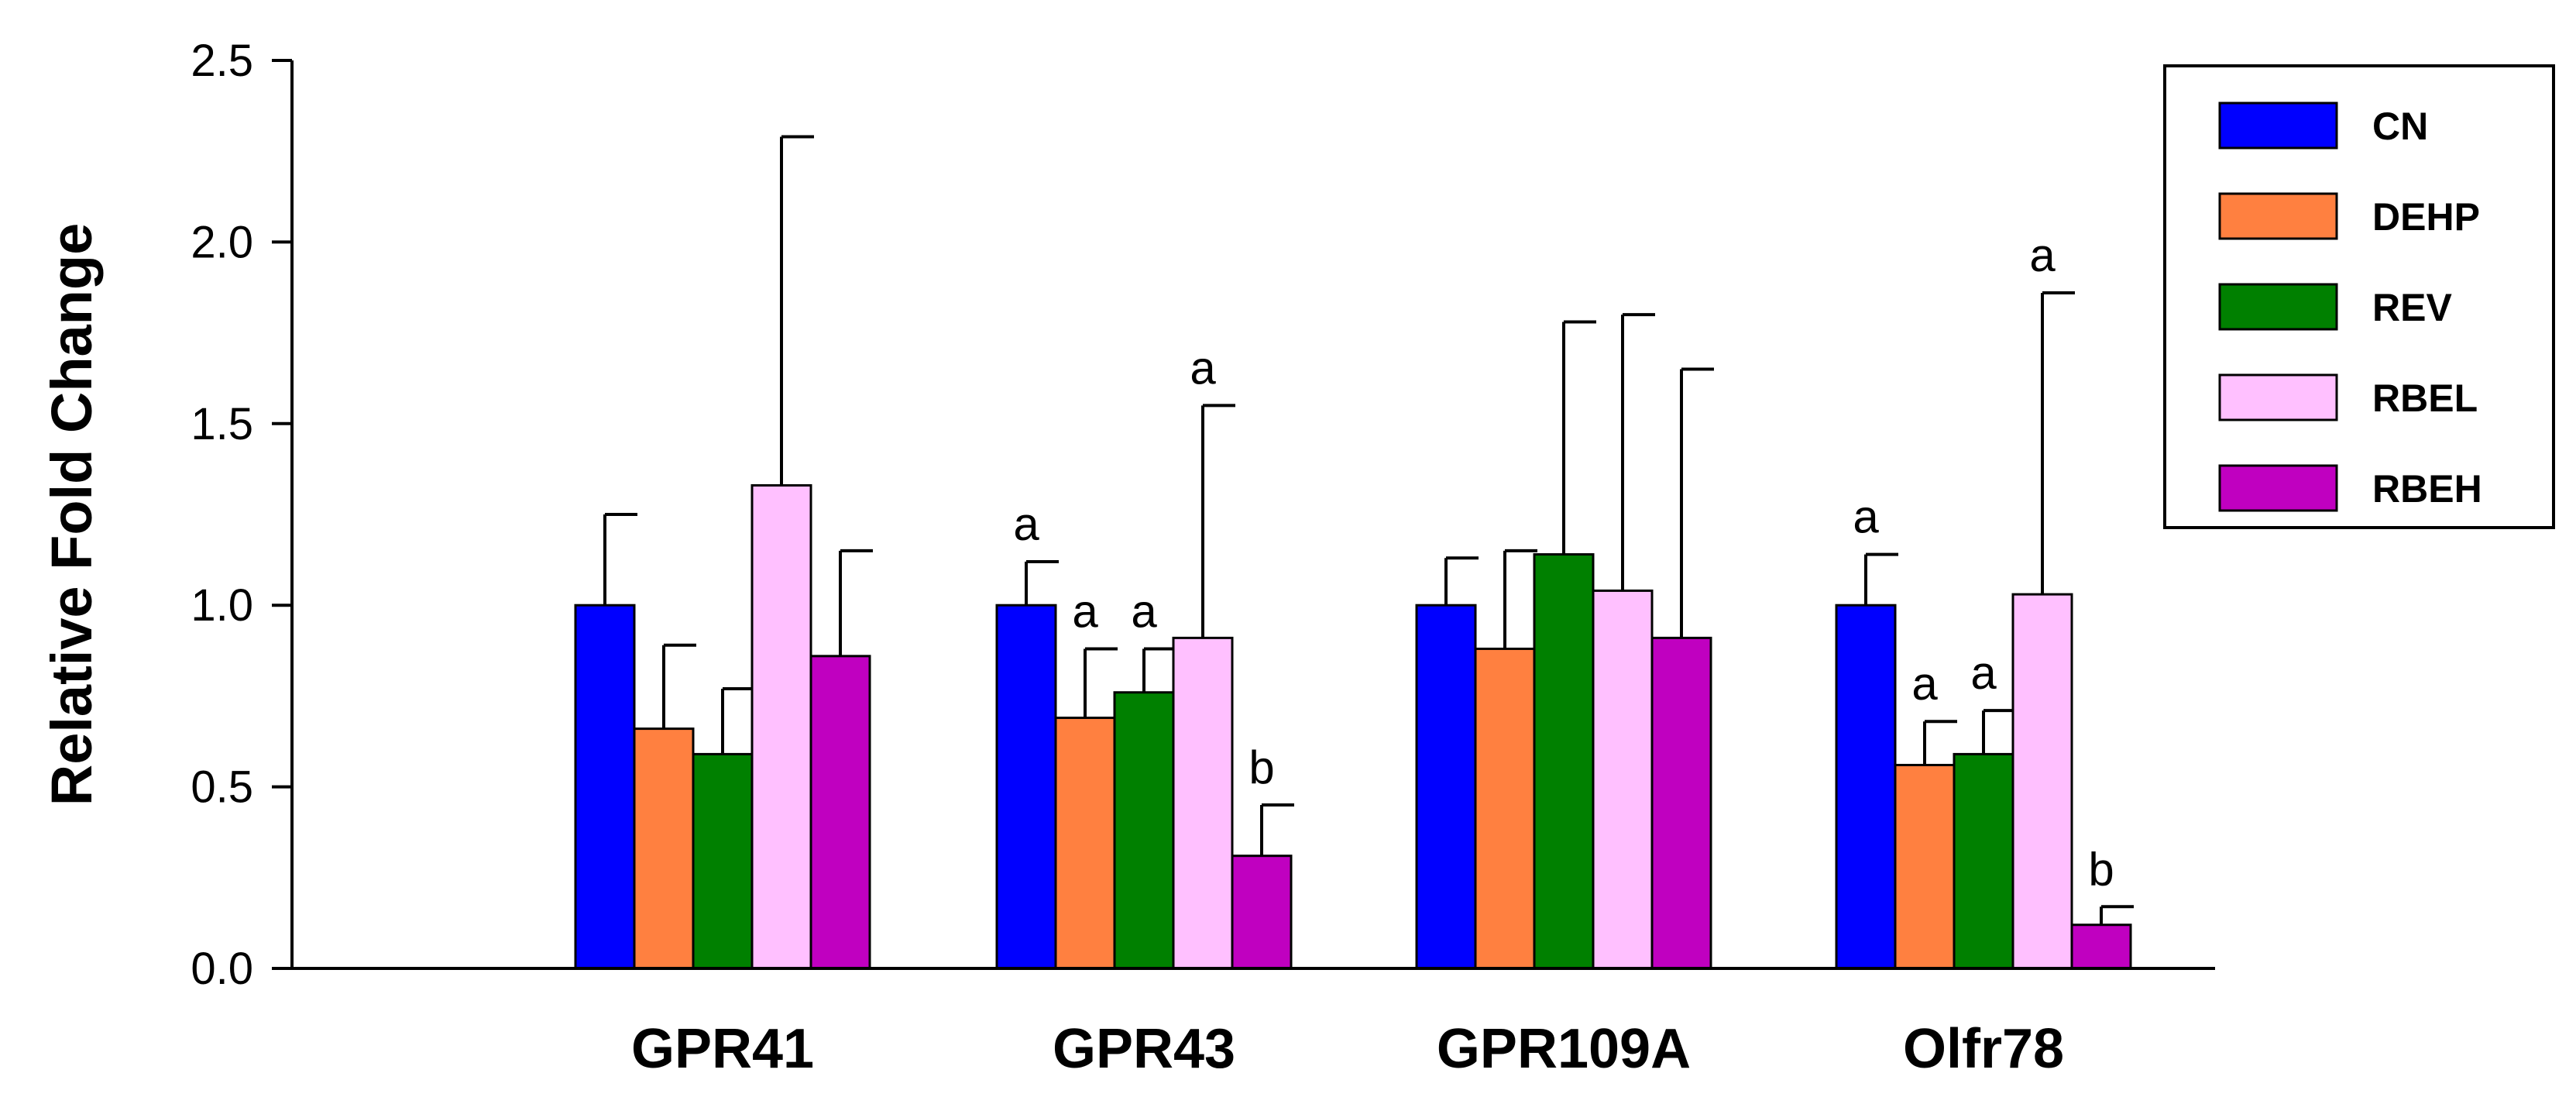 Image resolution: width=2576 pixels, height=1104 pixels. Describe the element at coordinates (1144, 830) in the screenshot. I see `bar-rev-gpr43` at that location.